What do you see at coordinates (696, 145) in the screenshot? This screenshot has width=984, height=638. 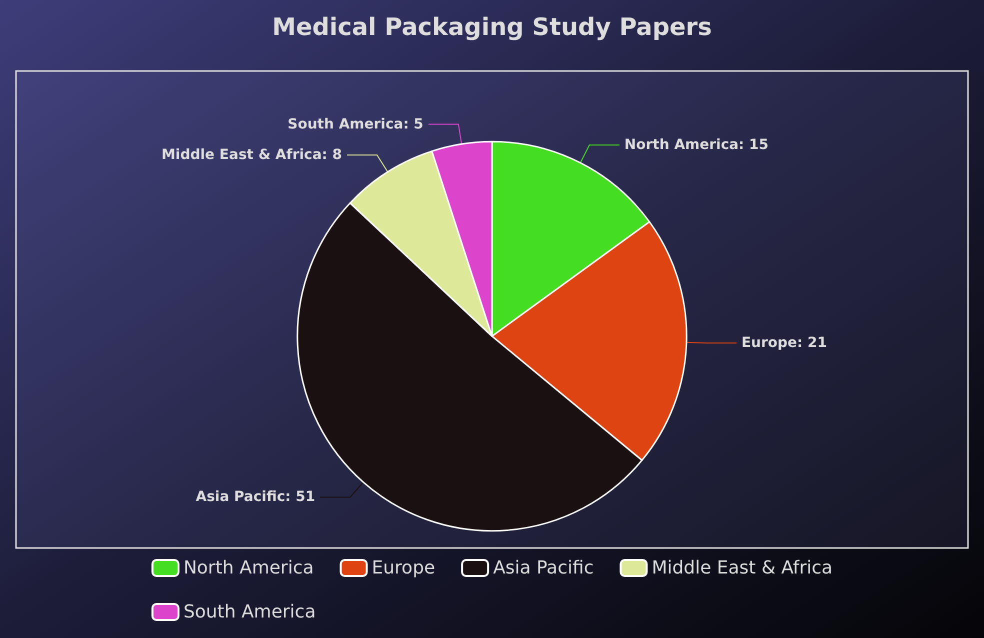 I see `data-label: North America: 15` at bounding box center [696, 145].